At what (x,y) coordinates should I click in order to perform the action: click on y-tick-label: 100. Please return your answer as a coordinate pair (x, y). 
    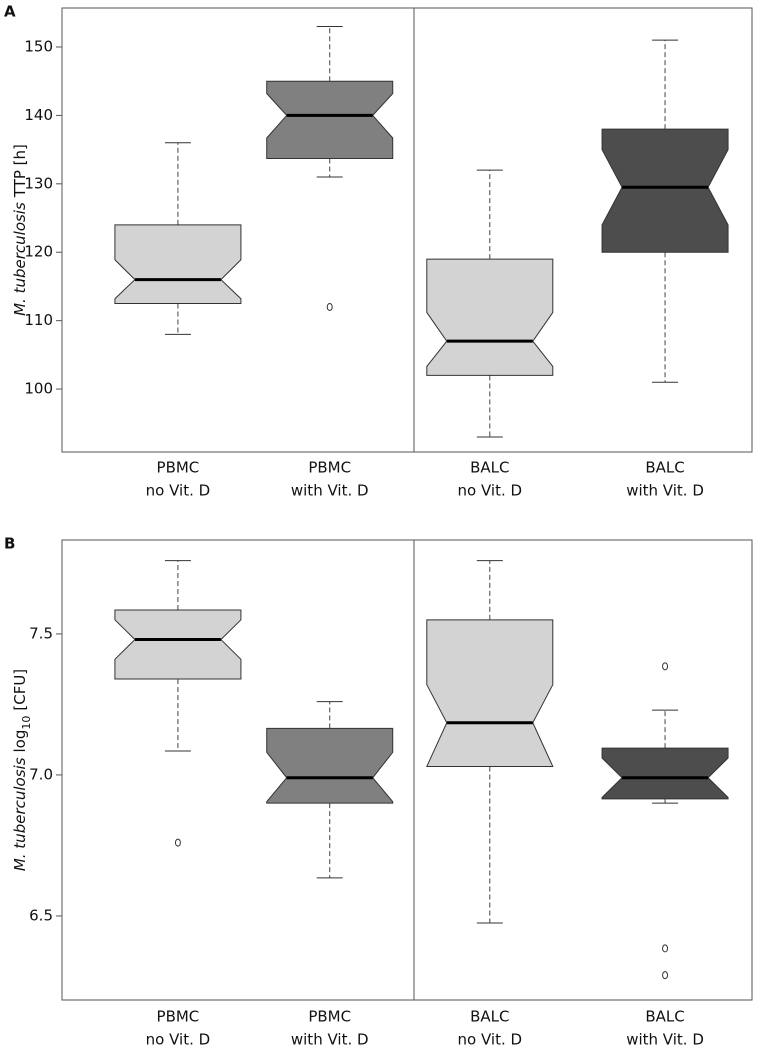
    Looking at the image, I should click on (38, 389).